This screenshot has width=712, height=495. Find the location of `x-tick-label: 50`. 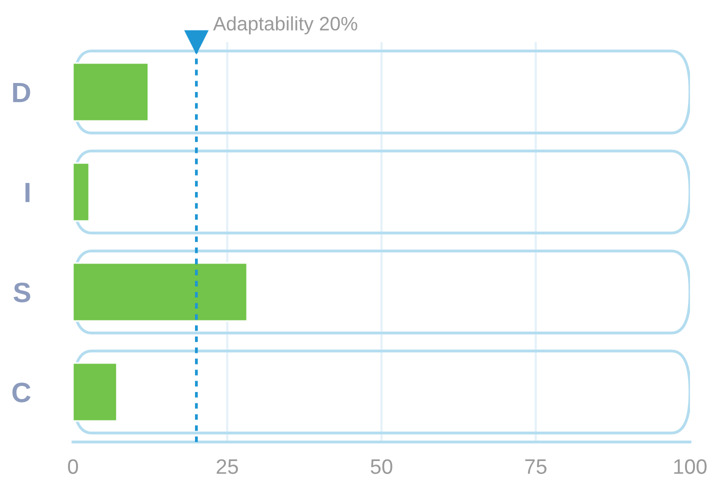

x-tick-label: 50 is located at coordinates (381, 466).